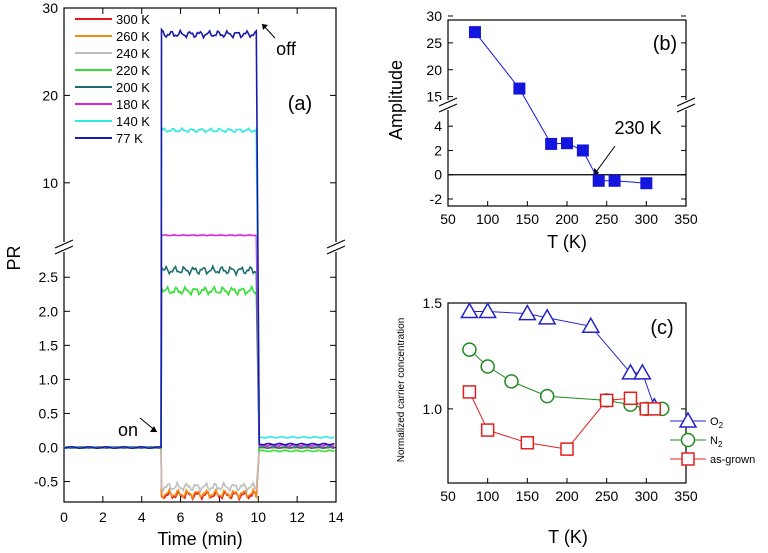 The width and height of the screenshot is (768, 553). I want to click on y-tick-label: 2.5, so click(49, 277).